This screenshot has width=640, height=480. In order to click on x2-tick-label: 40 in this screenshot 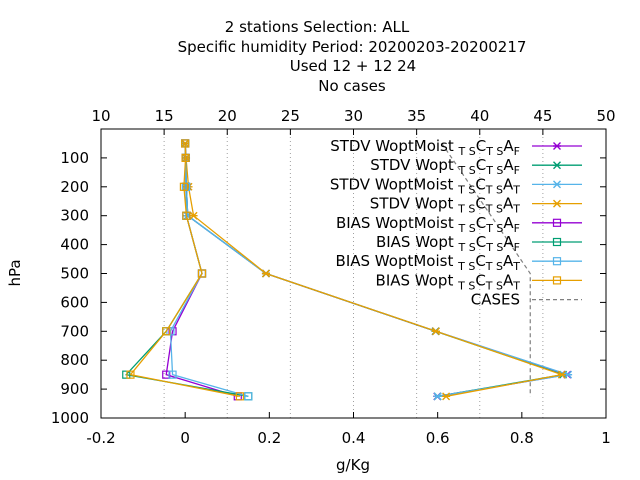, I will do `click(479, 116)`.